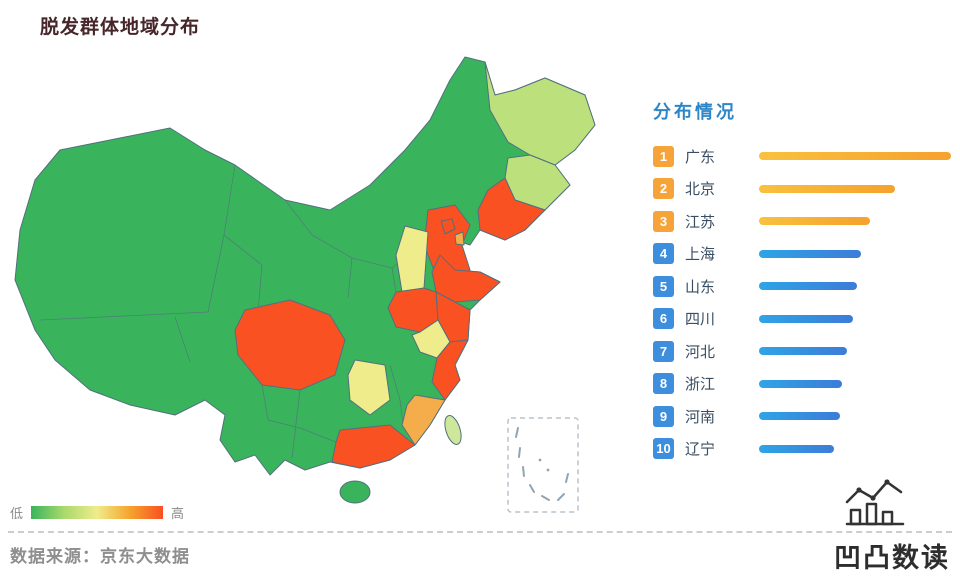 Image resolution: width=960 pixels, height=585 pixels. Describe the element at coordinates (700, 190) in the screenshot. I see `province-name: 北京` at that location.